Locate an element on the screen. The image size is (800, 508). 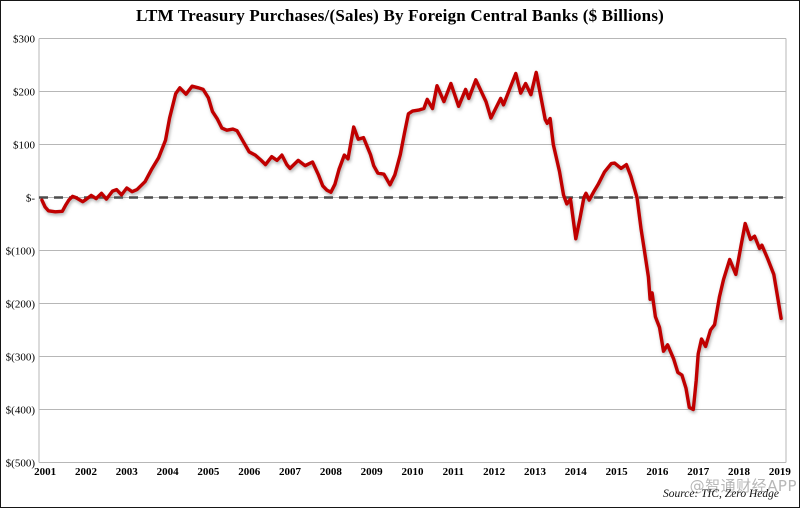
x-axis-tick-label: 2011 is located at coordinates (453, 472).